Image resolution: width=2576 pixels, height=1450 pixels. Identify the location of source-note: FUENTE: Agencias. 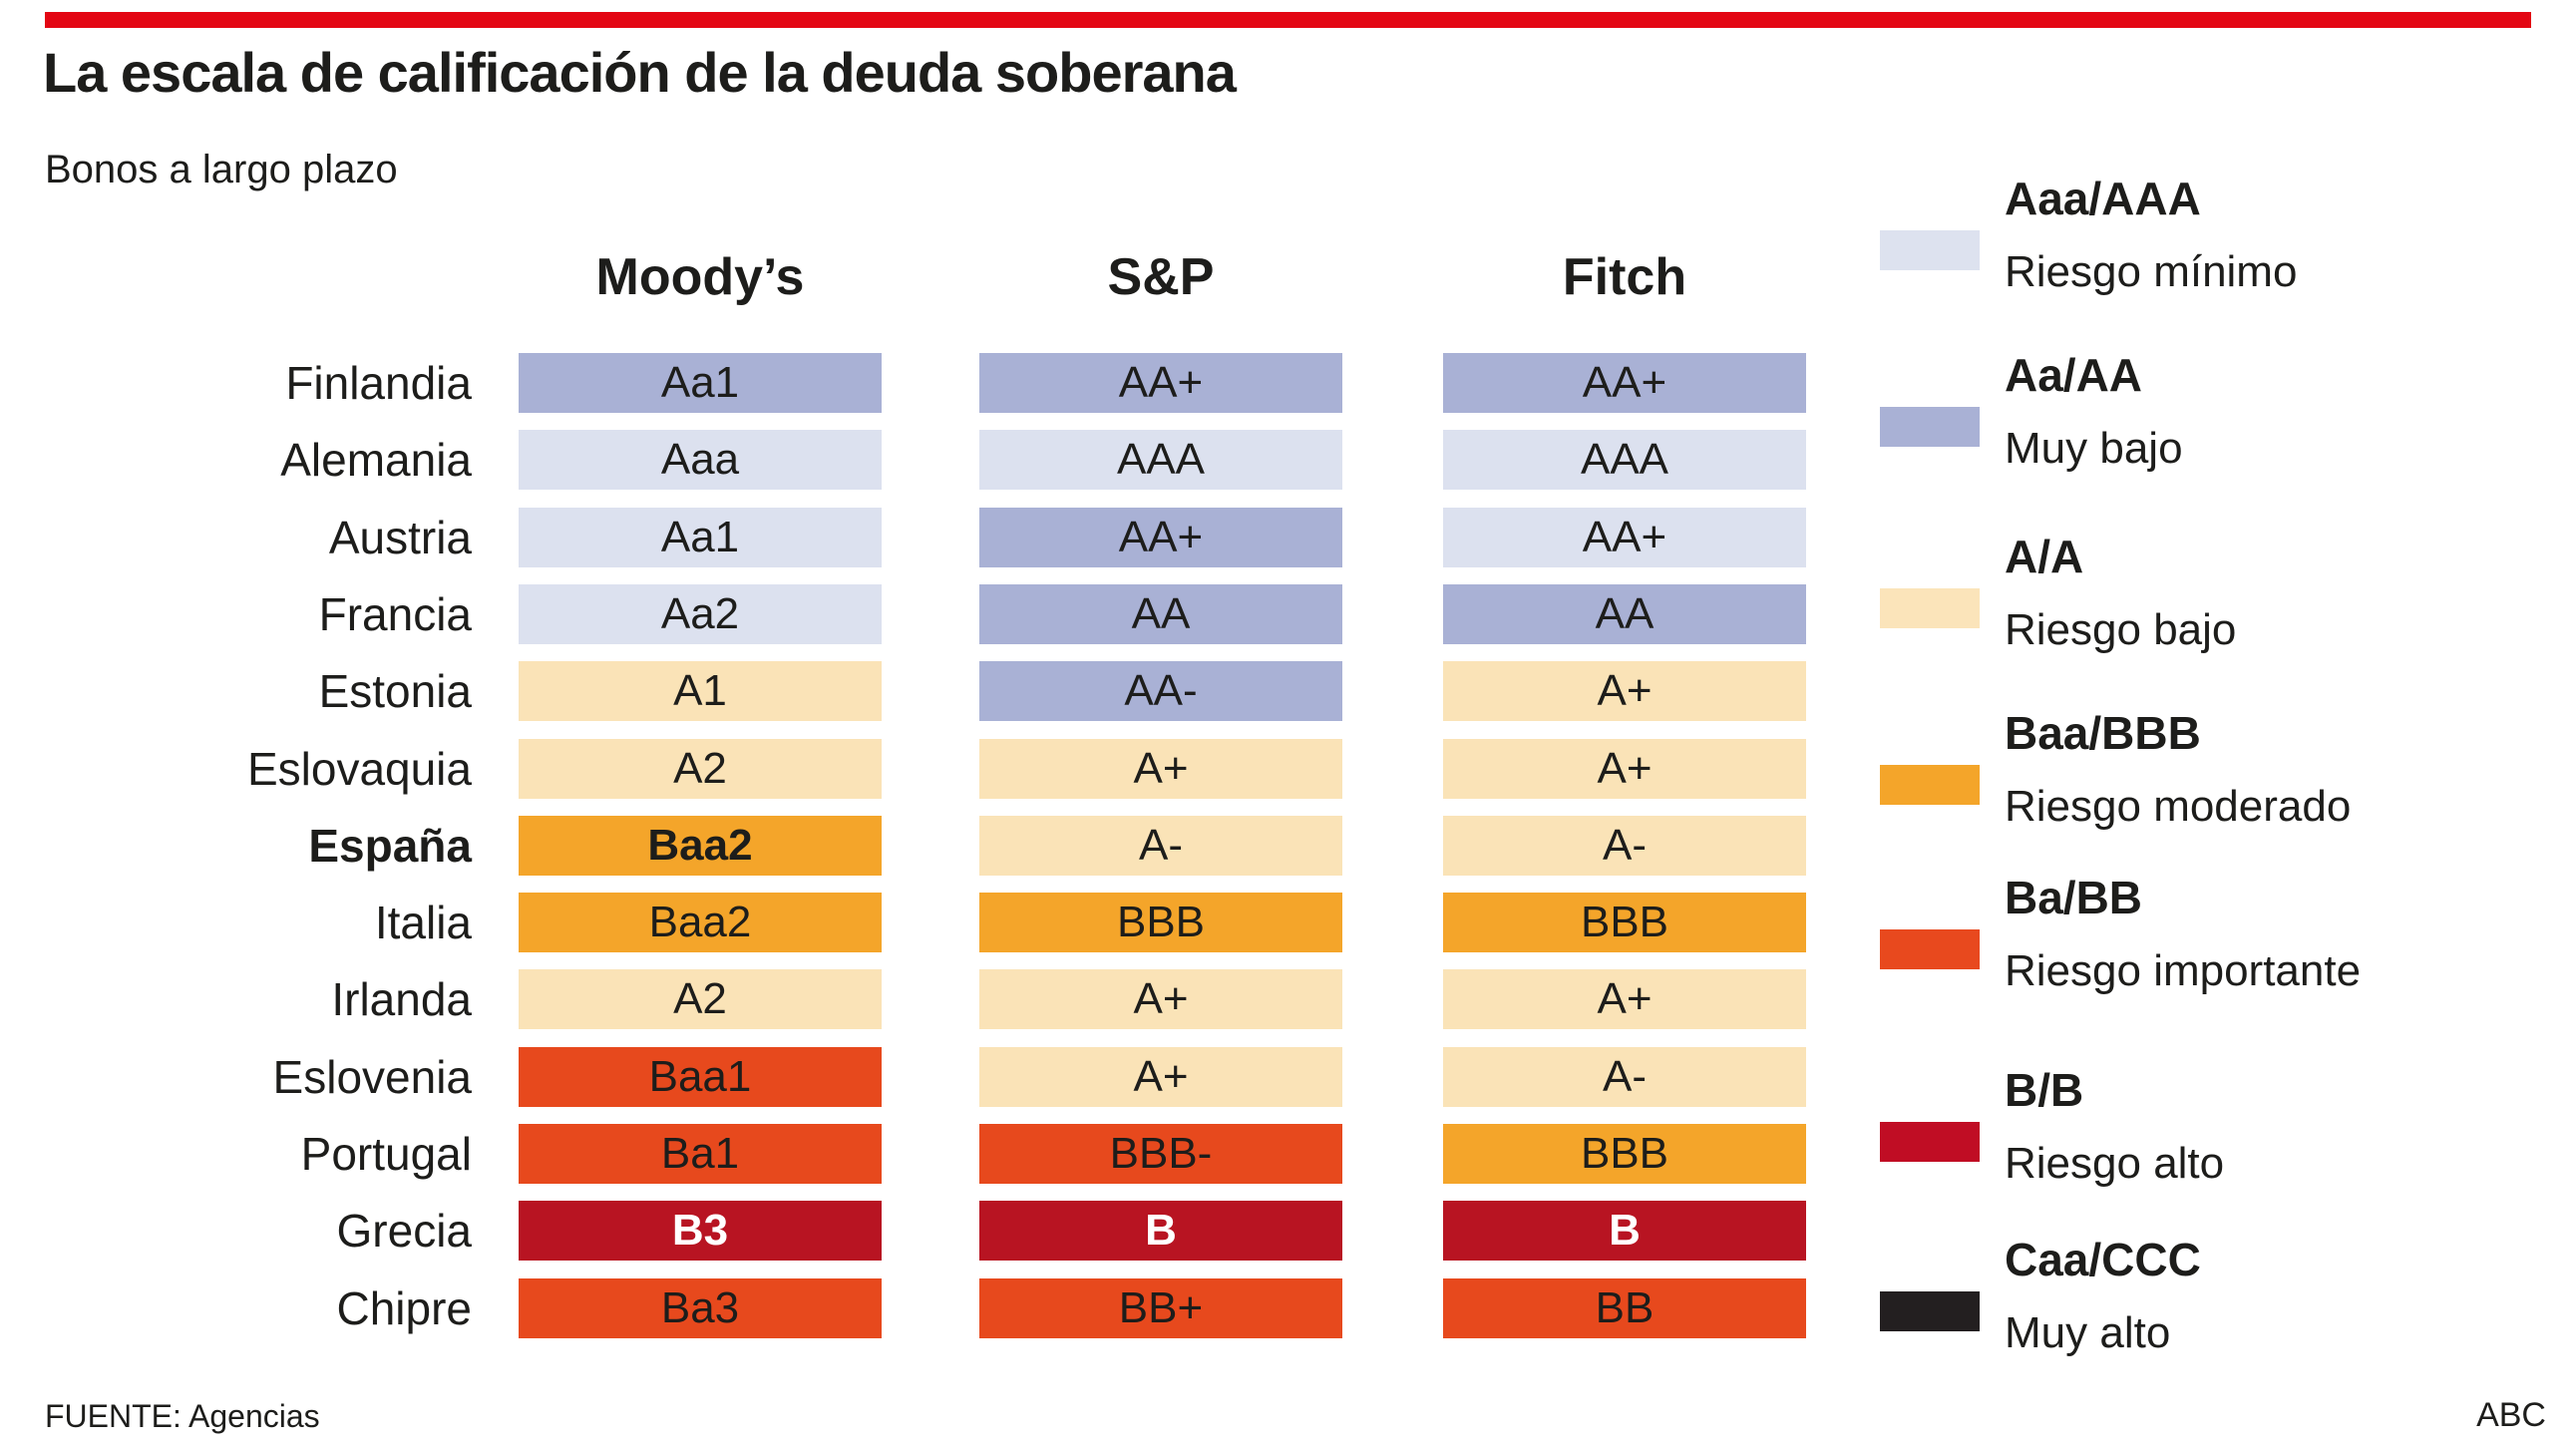
(183, 1416).